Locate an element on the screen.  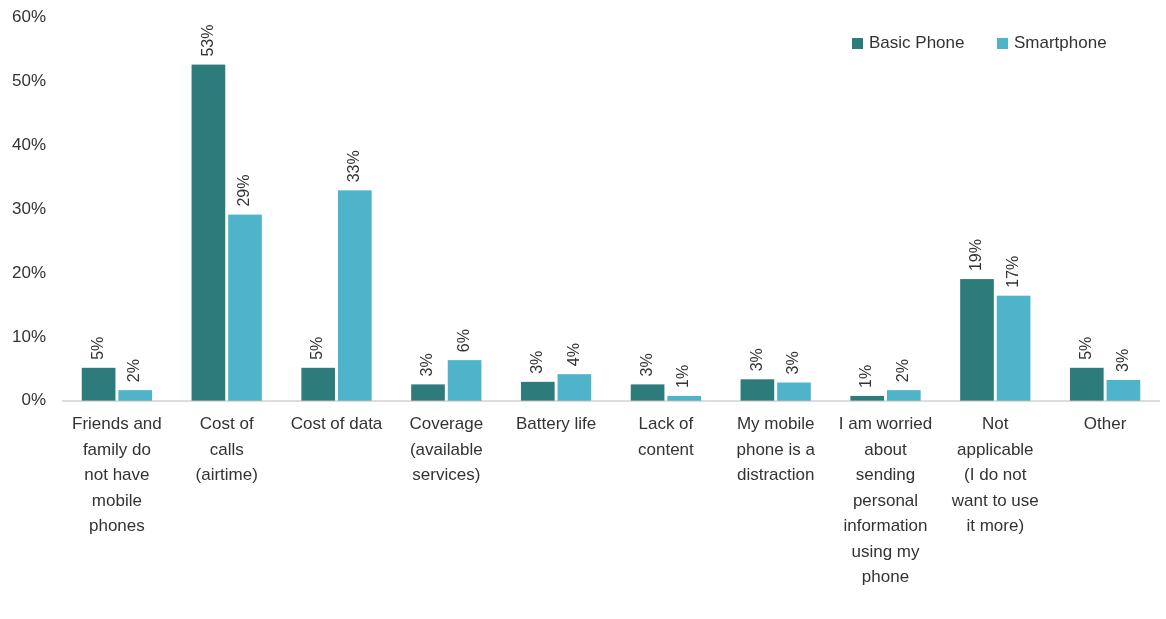
x-tick-label: Coverage (available services) is located at coordinates (446, 449).